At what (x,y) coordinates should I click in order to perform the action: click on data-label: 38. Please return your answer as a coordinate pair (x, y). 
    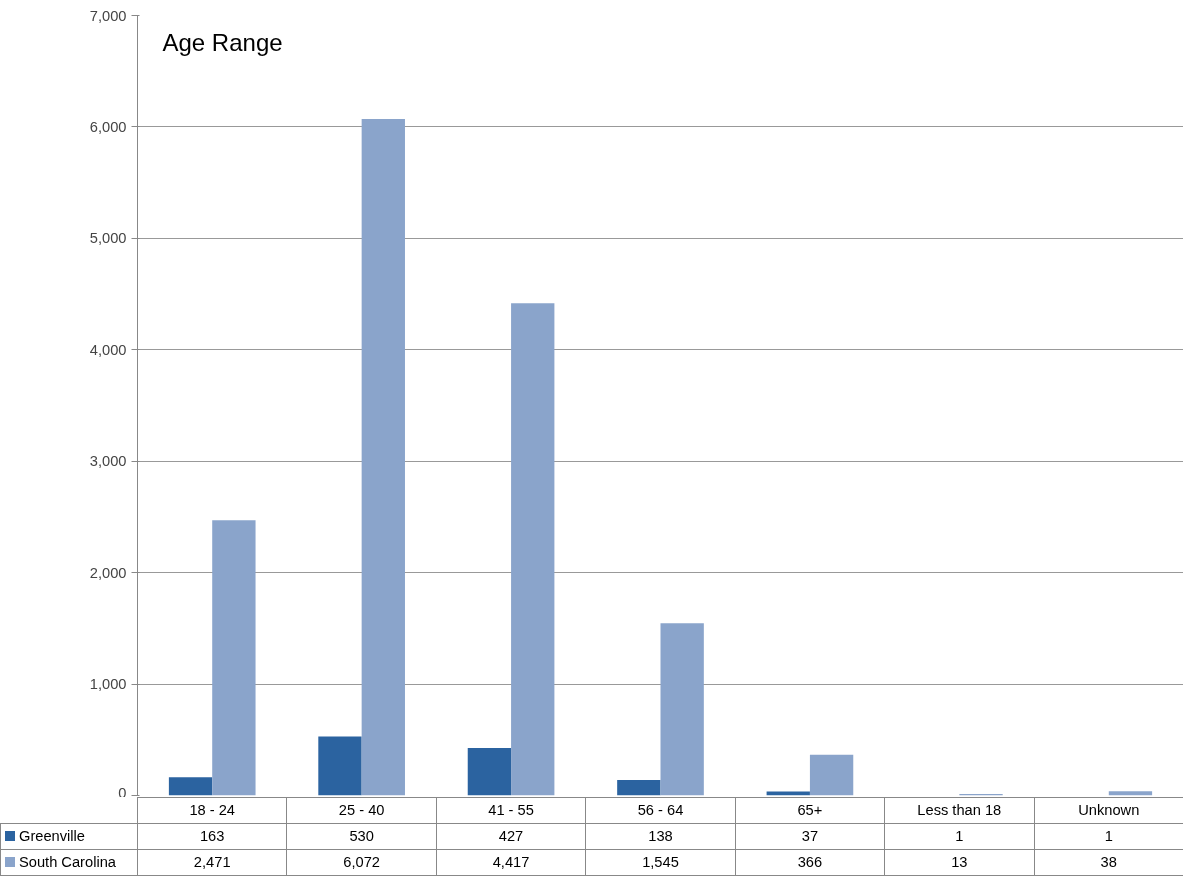
    Looking at the image, I should click on (1108, 862).